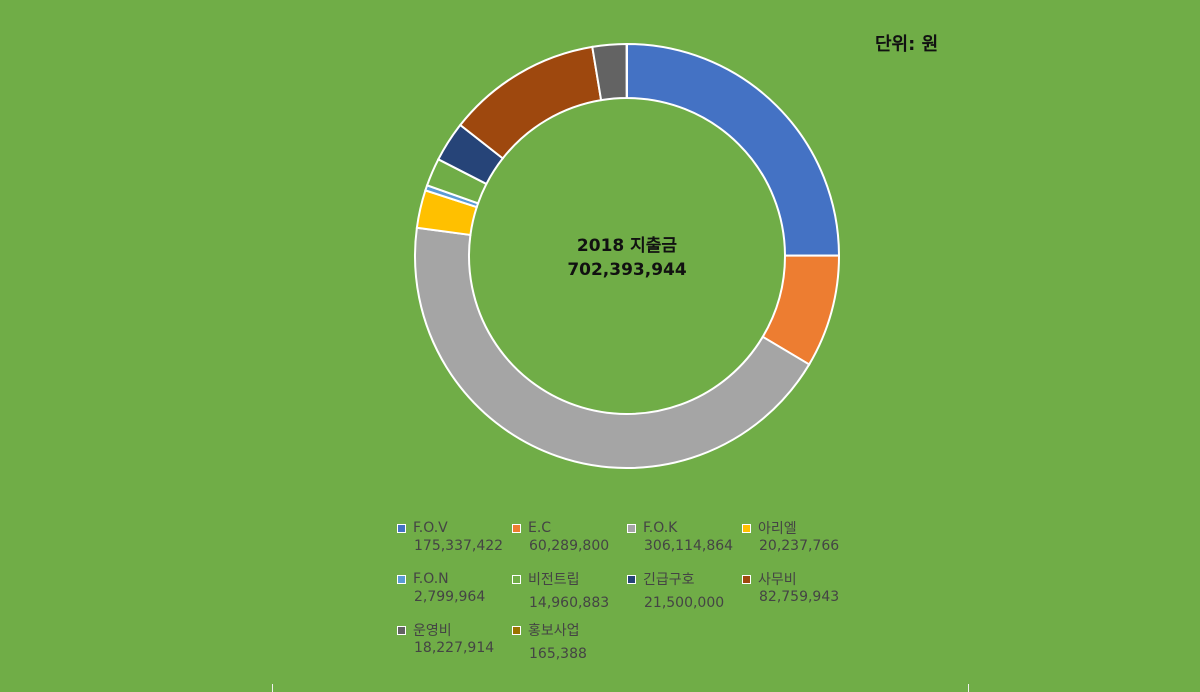 The height and width of the screenshot is (692, 1200). I want to click on unit-label: 단위: 원, so click(907, 44).